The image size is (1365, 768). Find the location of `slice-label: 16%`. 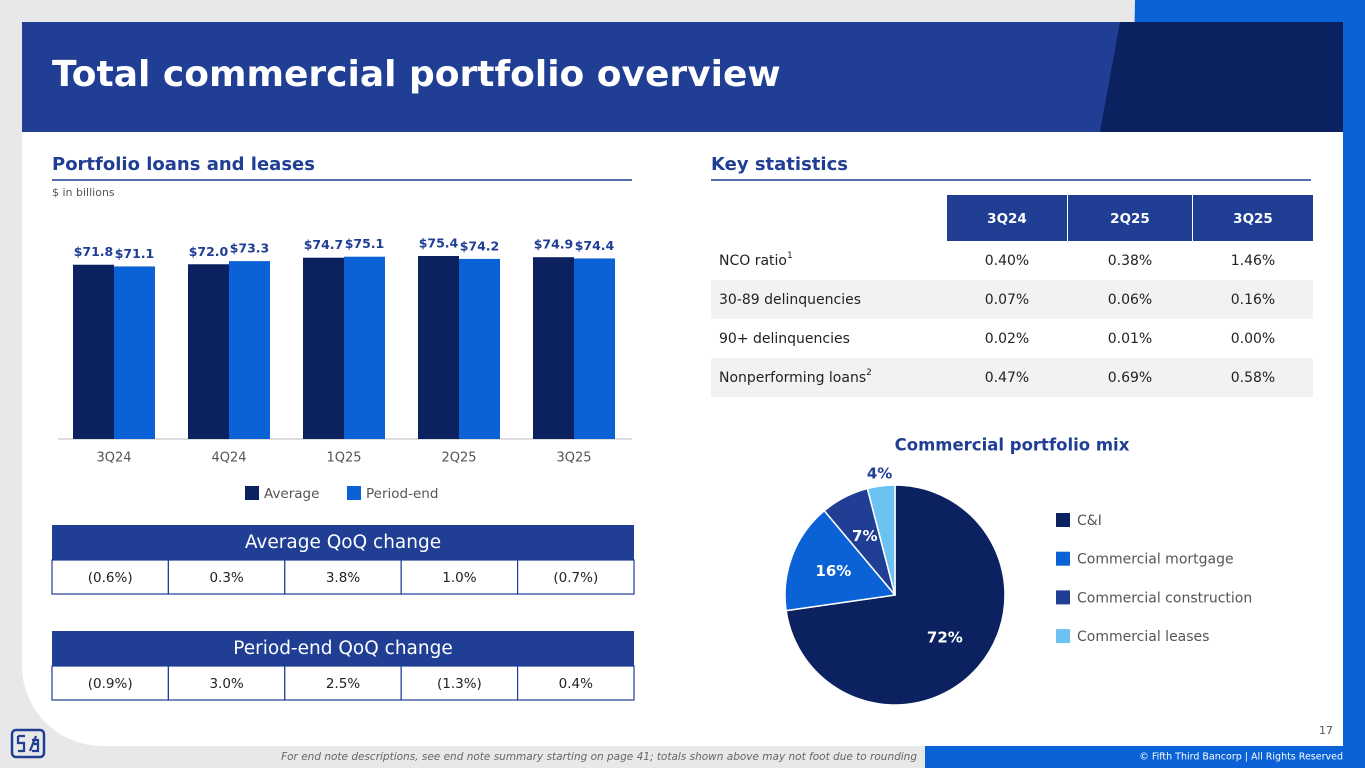

slice-label: 16% is located at coordinates (833, 571).